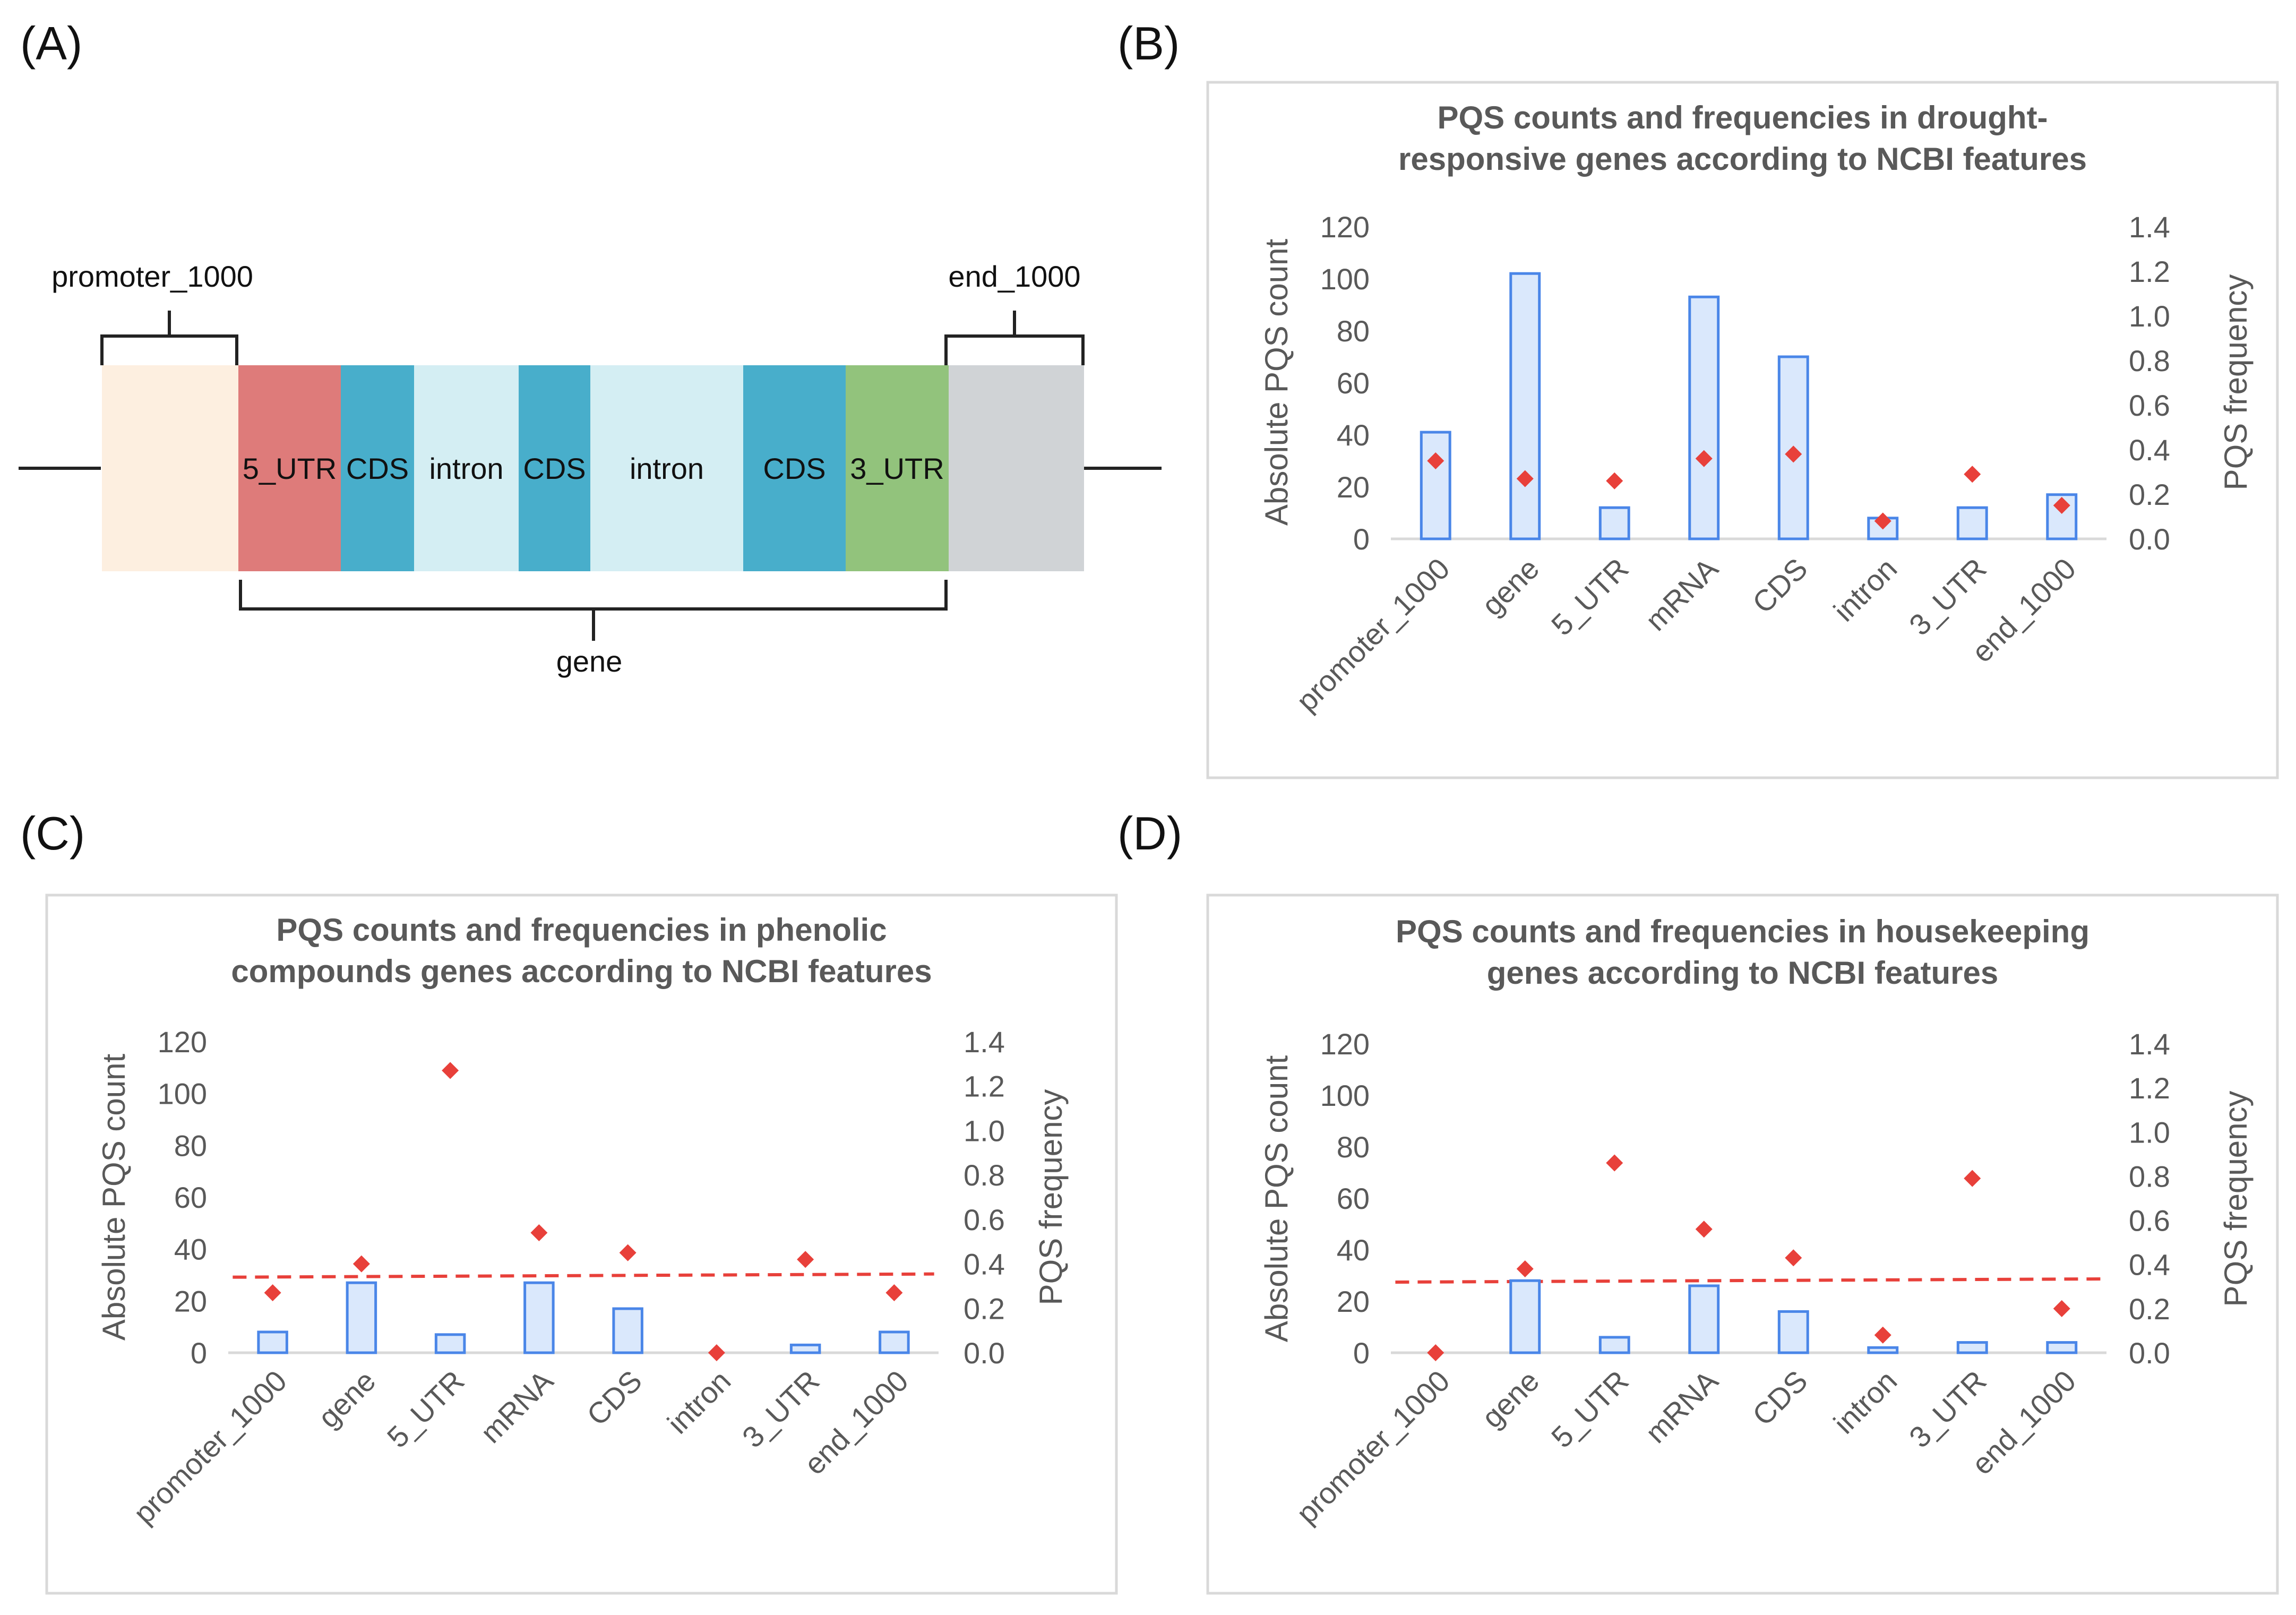 The height and width of the screenshot is (1615, 2296). I want to click on gene-label: gene, so click(589, 661).